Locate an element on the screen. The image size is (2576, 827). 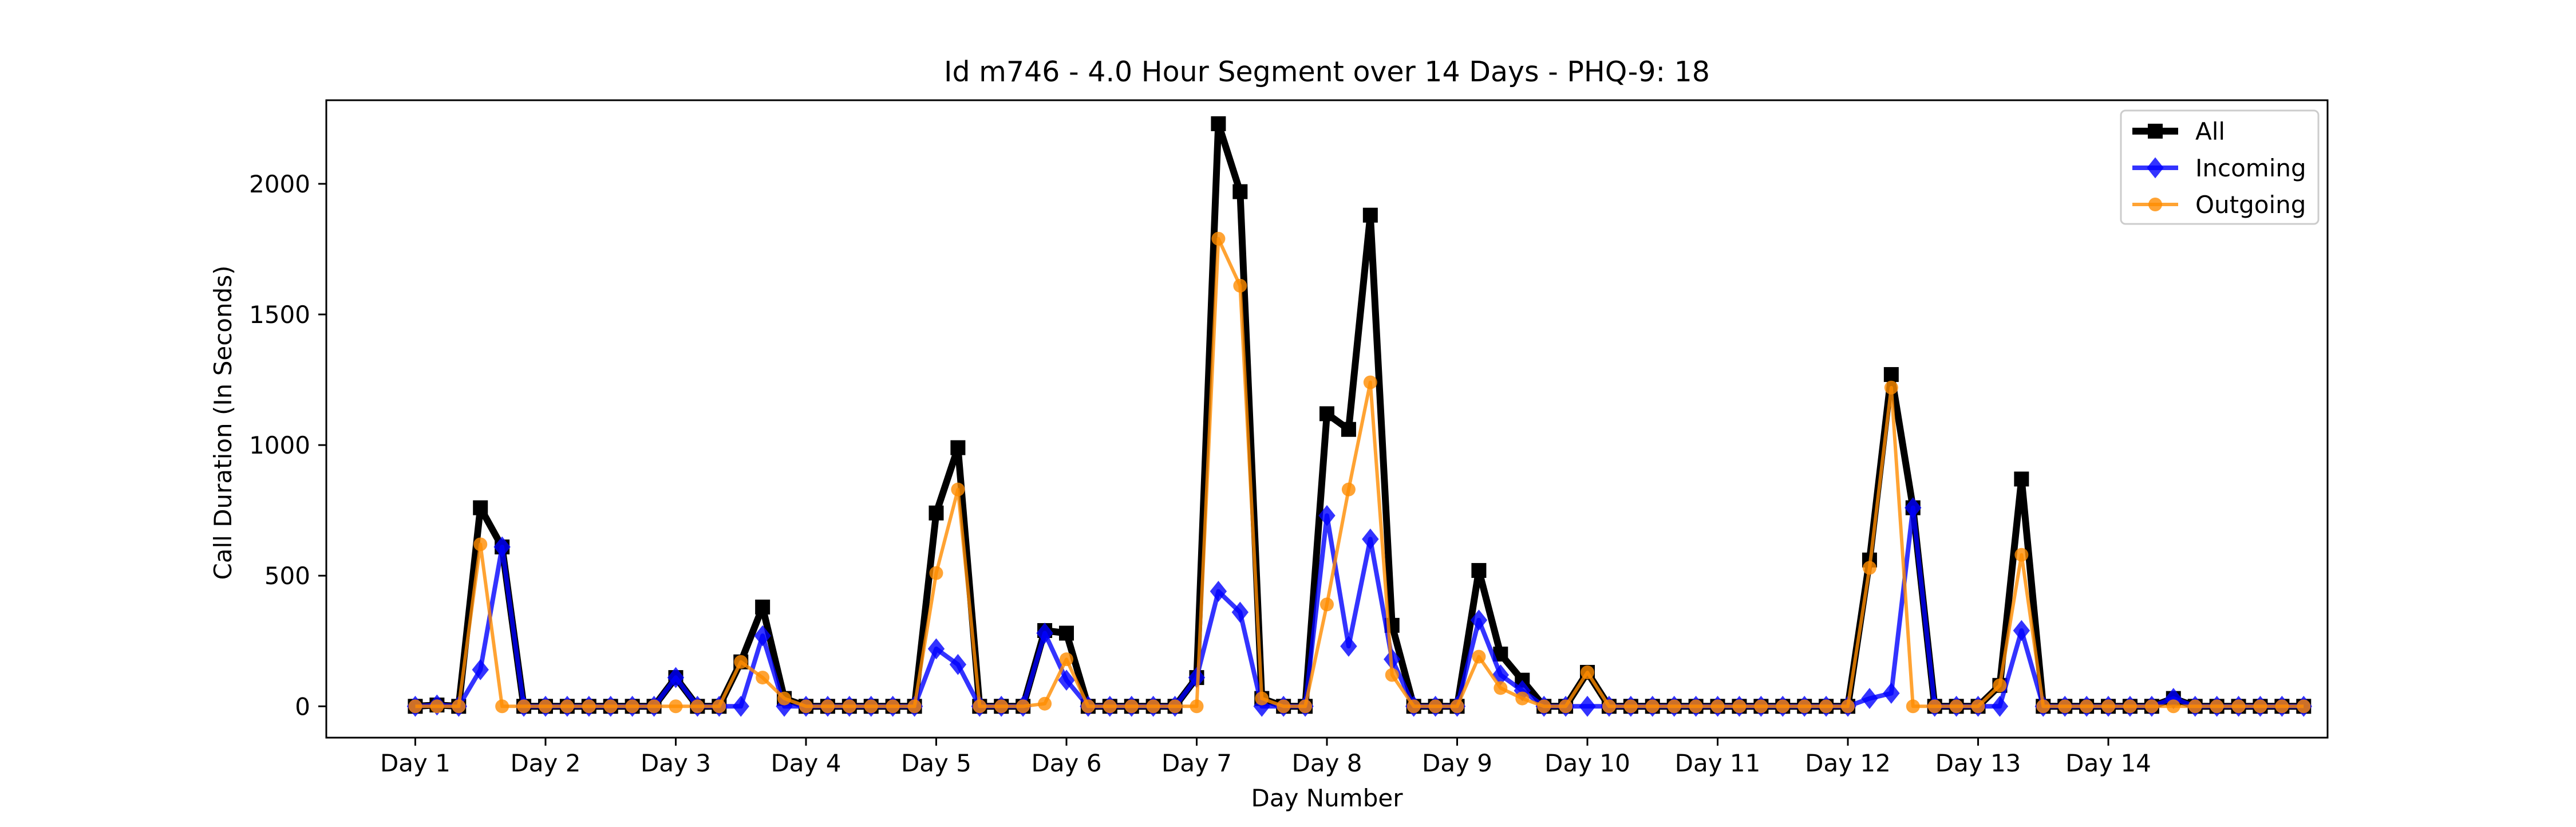
x-tick-label: Day 11 is located at coordinates (1718, 763).